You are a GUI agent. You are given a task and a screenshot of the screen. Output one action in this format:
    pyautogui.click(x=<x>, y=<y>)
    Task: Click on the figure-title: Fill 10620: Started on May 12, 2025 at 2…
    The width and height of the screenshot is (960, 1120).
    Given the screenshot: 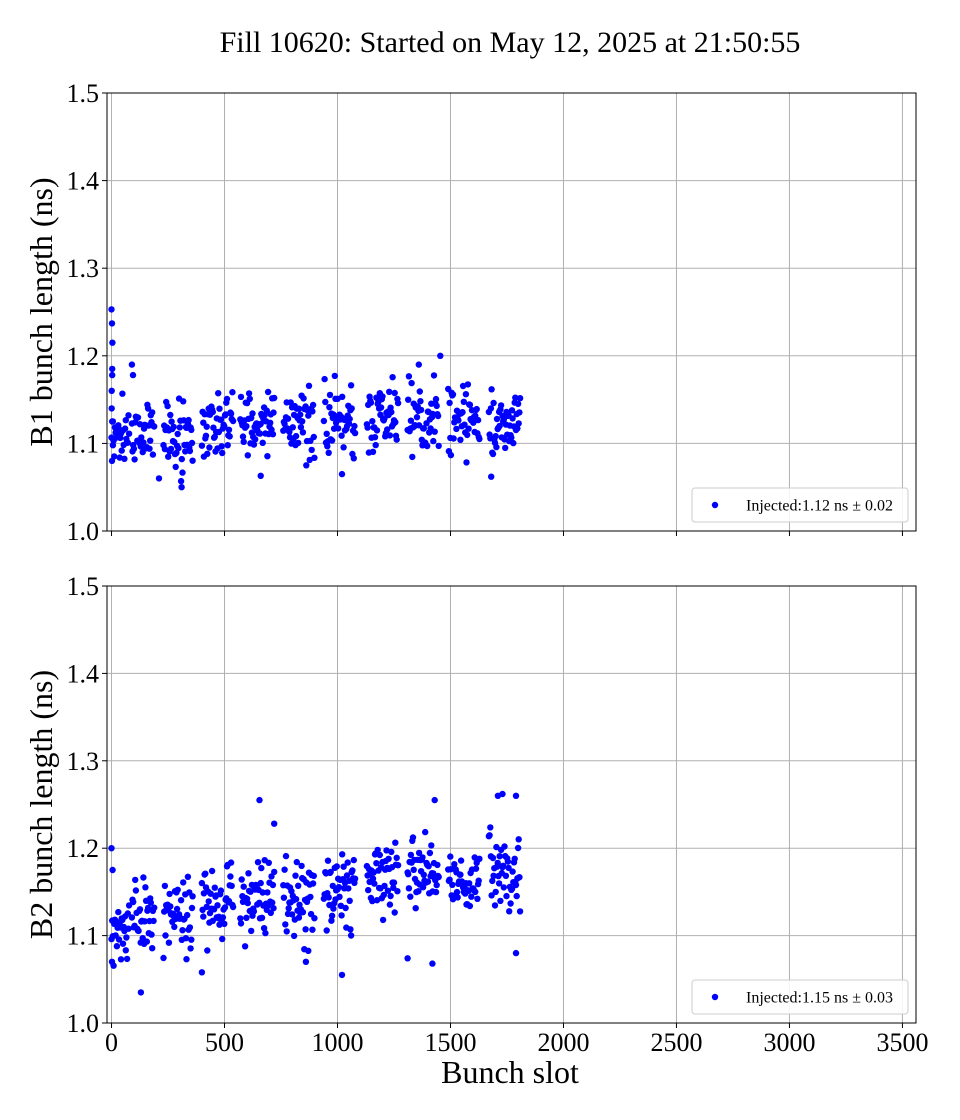 What is the action you would take?
    pyautogui.click(x=510, y=42)
    